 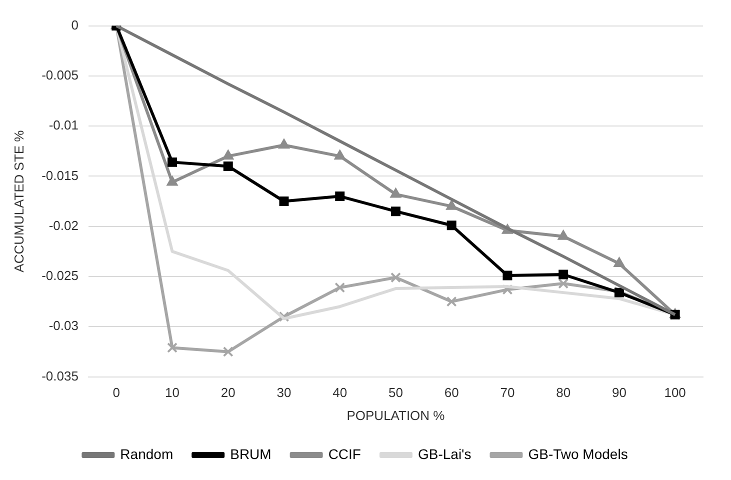 What do you see at coordinates (344, 454) in the screenshot?
I see `legend-label: CCIF` at bounding box center [344, 454].